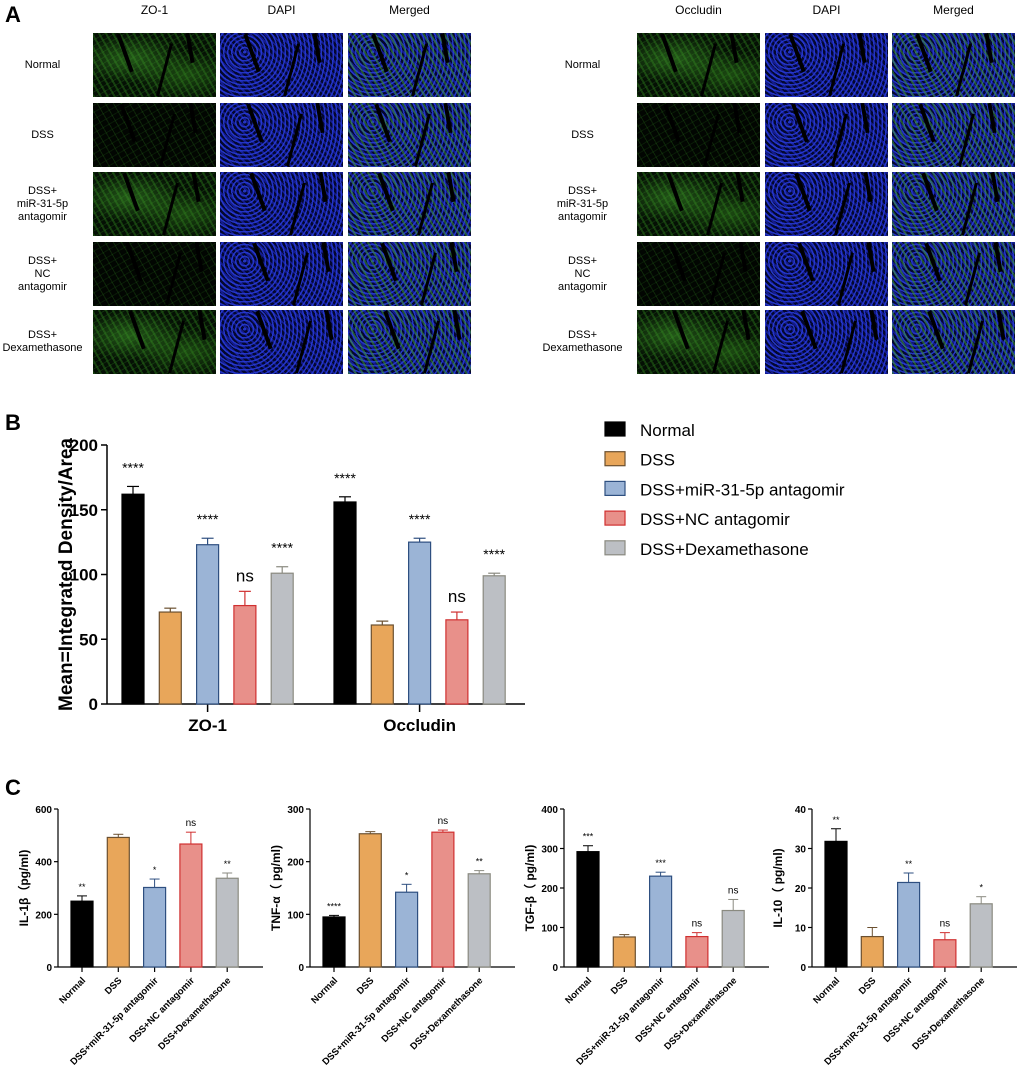 This screenshot has height=1074, width=1020. What do you see at coordinates (588, 837) in the screenshot?
I see `significance-label: ***` at bounding box center [588, 837].